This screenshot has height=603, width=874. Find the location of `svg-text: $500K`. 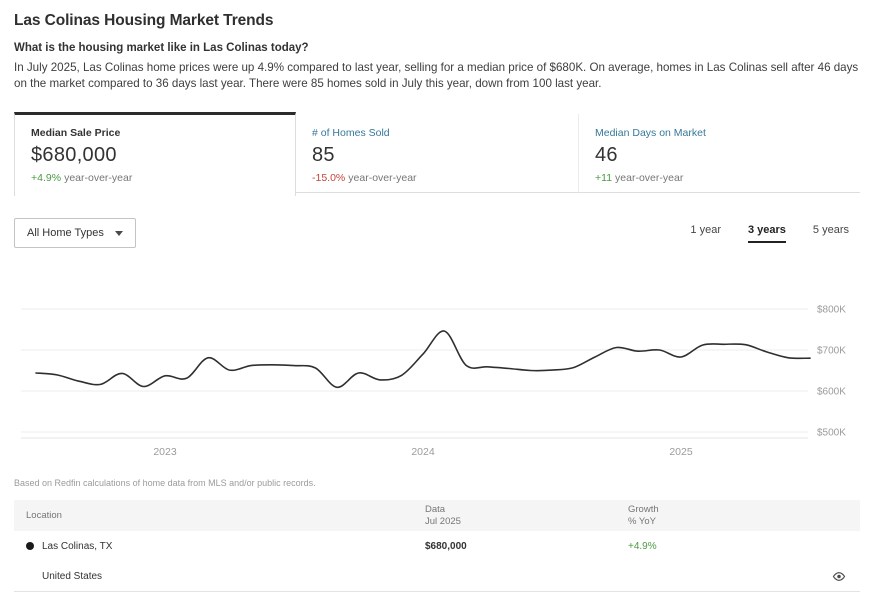

svg-text: $500K is located at coordinates (831, 433).